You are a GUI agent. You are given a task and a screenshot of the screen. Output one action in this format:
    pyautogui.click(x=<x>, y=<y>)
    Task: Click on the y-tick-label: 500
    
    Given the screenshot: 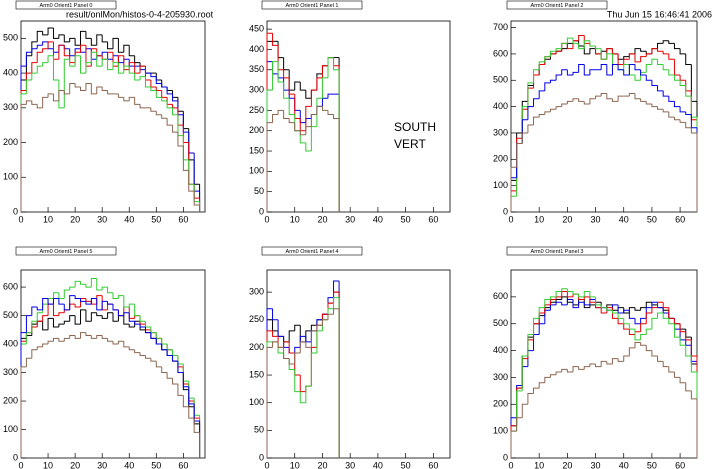 What is the action you would take?
    pyautogui.click(x=10, y=38)
    